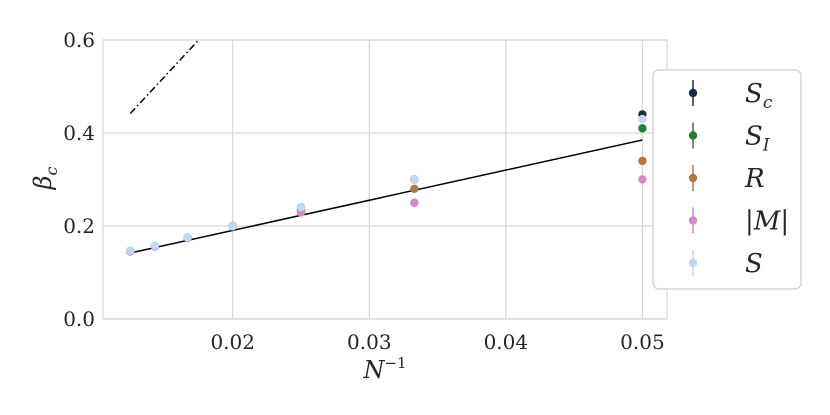  What do you see at coordinates (506, 342) in the screenshot?
I see `x-tick-label: 0.04` at bounding box center [506, 342].